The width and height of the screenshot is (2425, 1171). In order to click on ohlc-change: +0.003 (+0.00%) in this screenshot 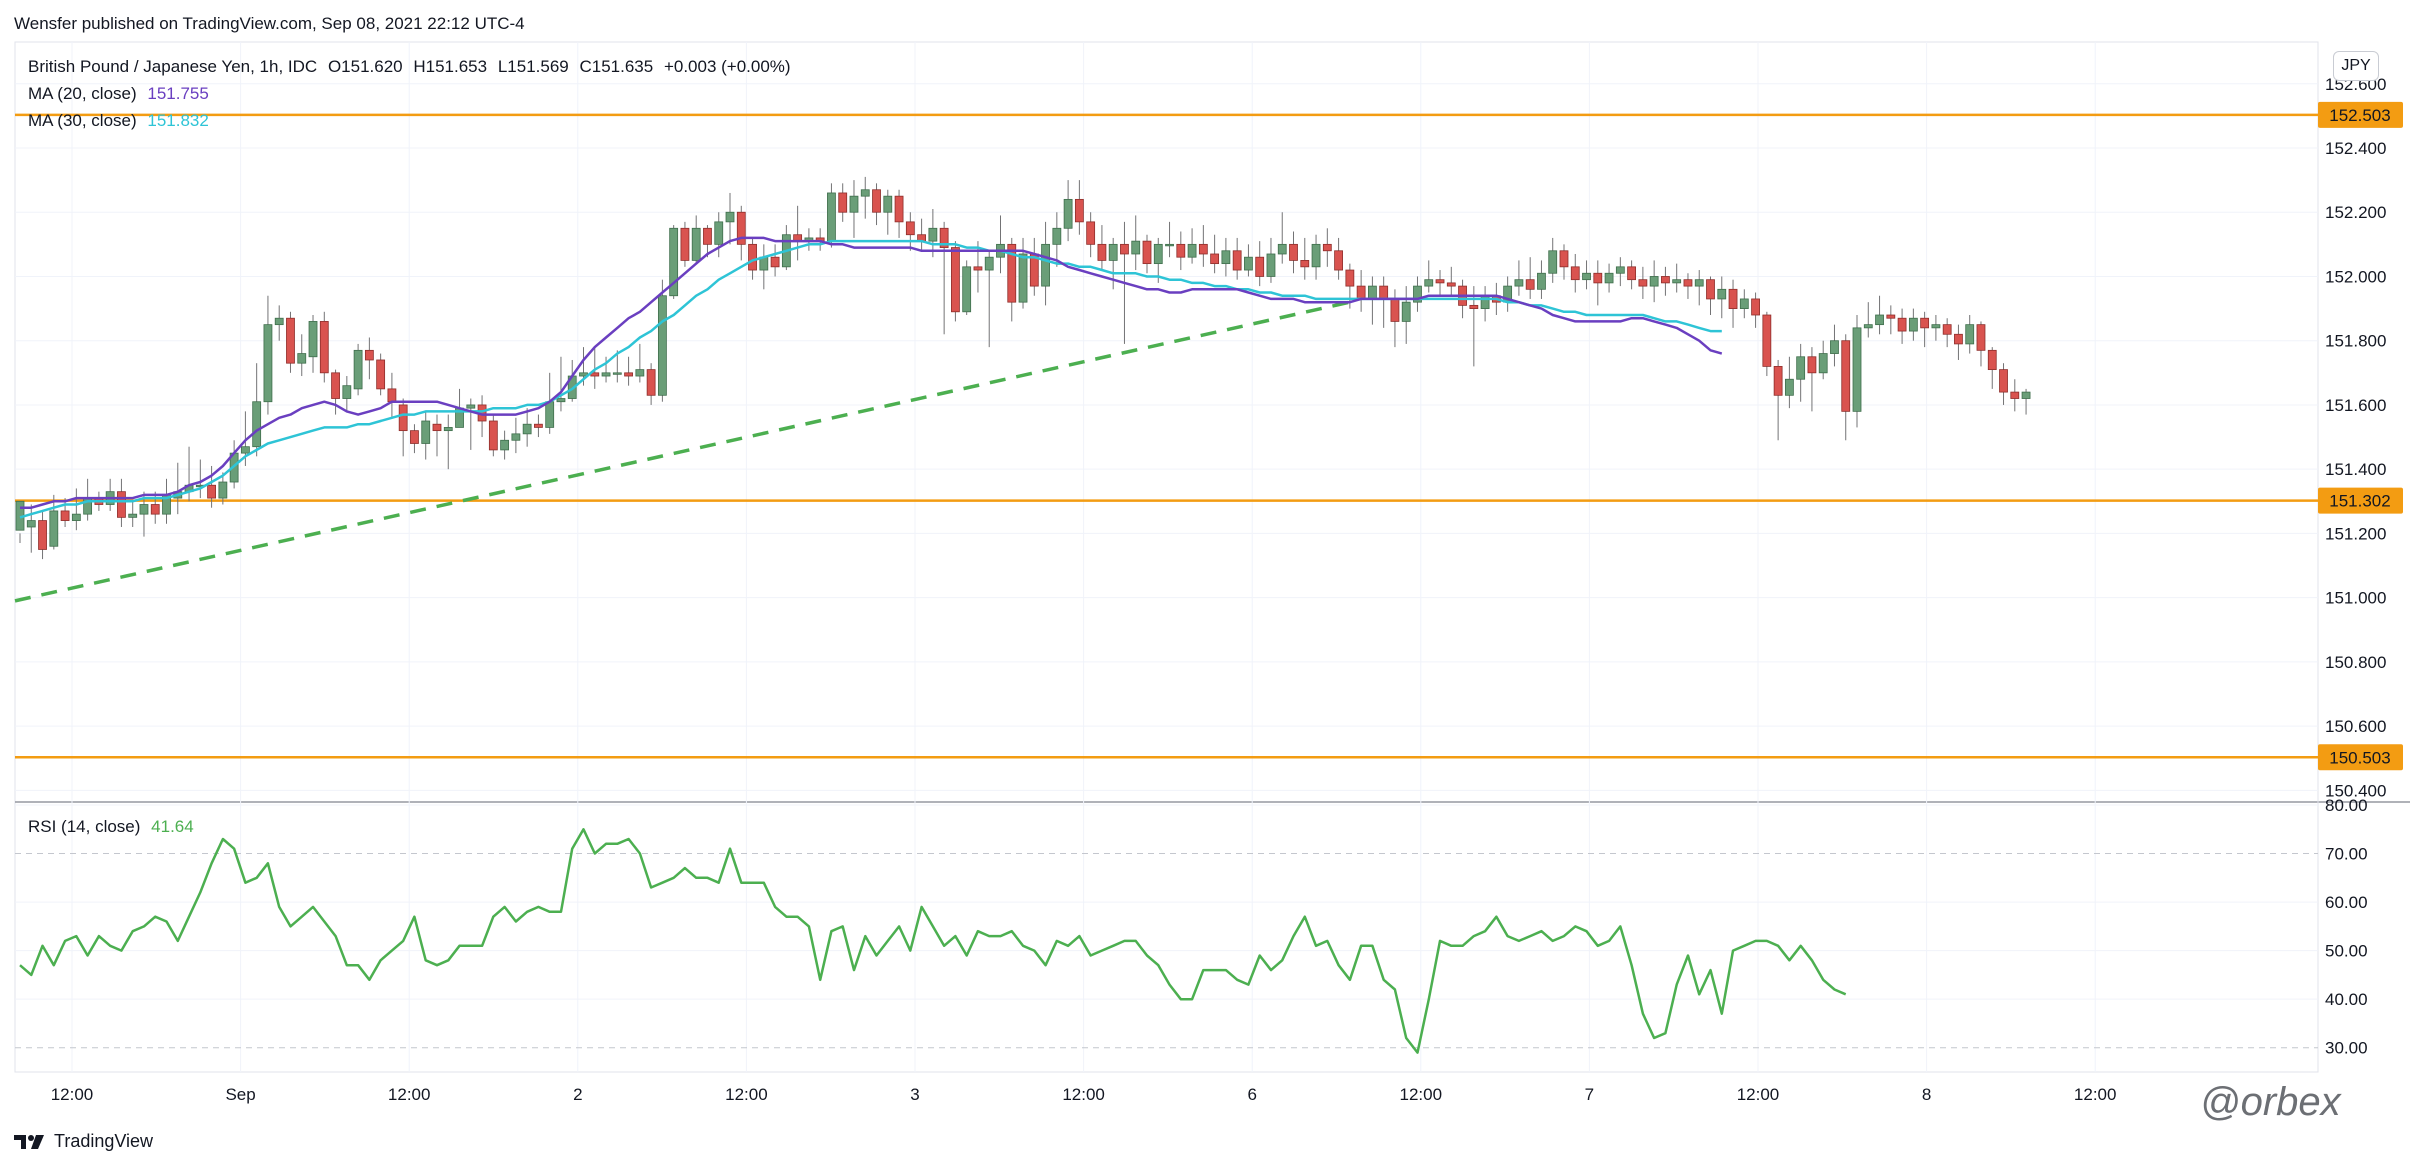, I will do `click(727, 66)`.